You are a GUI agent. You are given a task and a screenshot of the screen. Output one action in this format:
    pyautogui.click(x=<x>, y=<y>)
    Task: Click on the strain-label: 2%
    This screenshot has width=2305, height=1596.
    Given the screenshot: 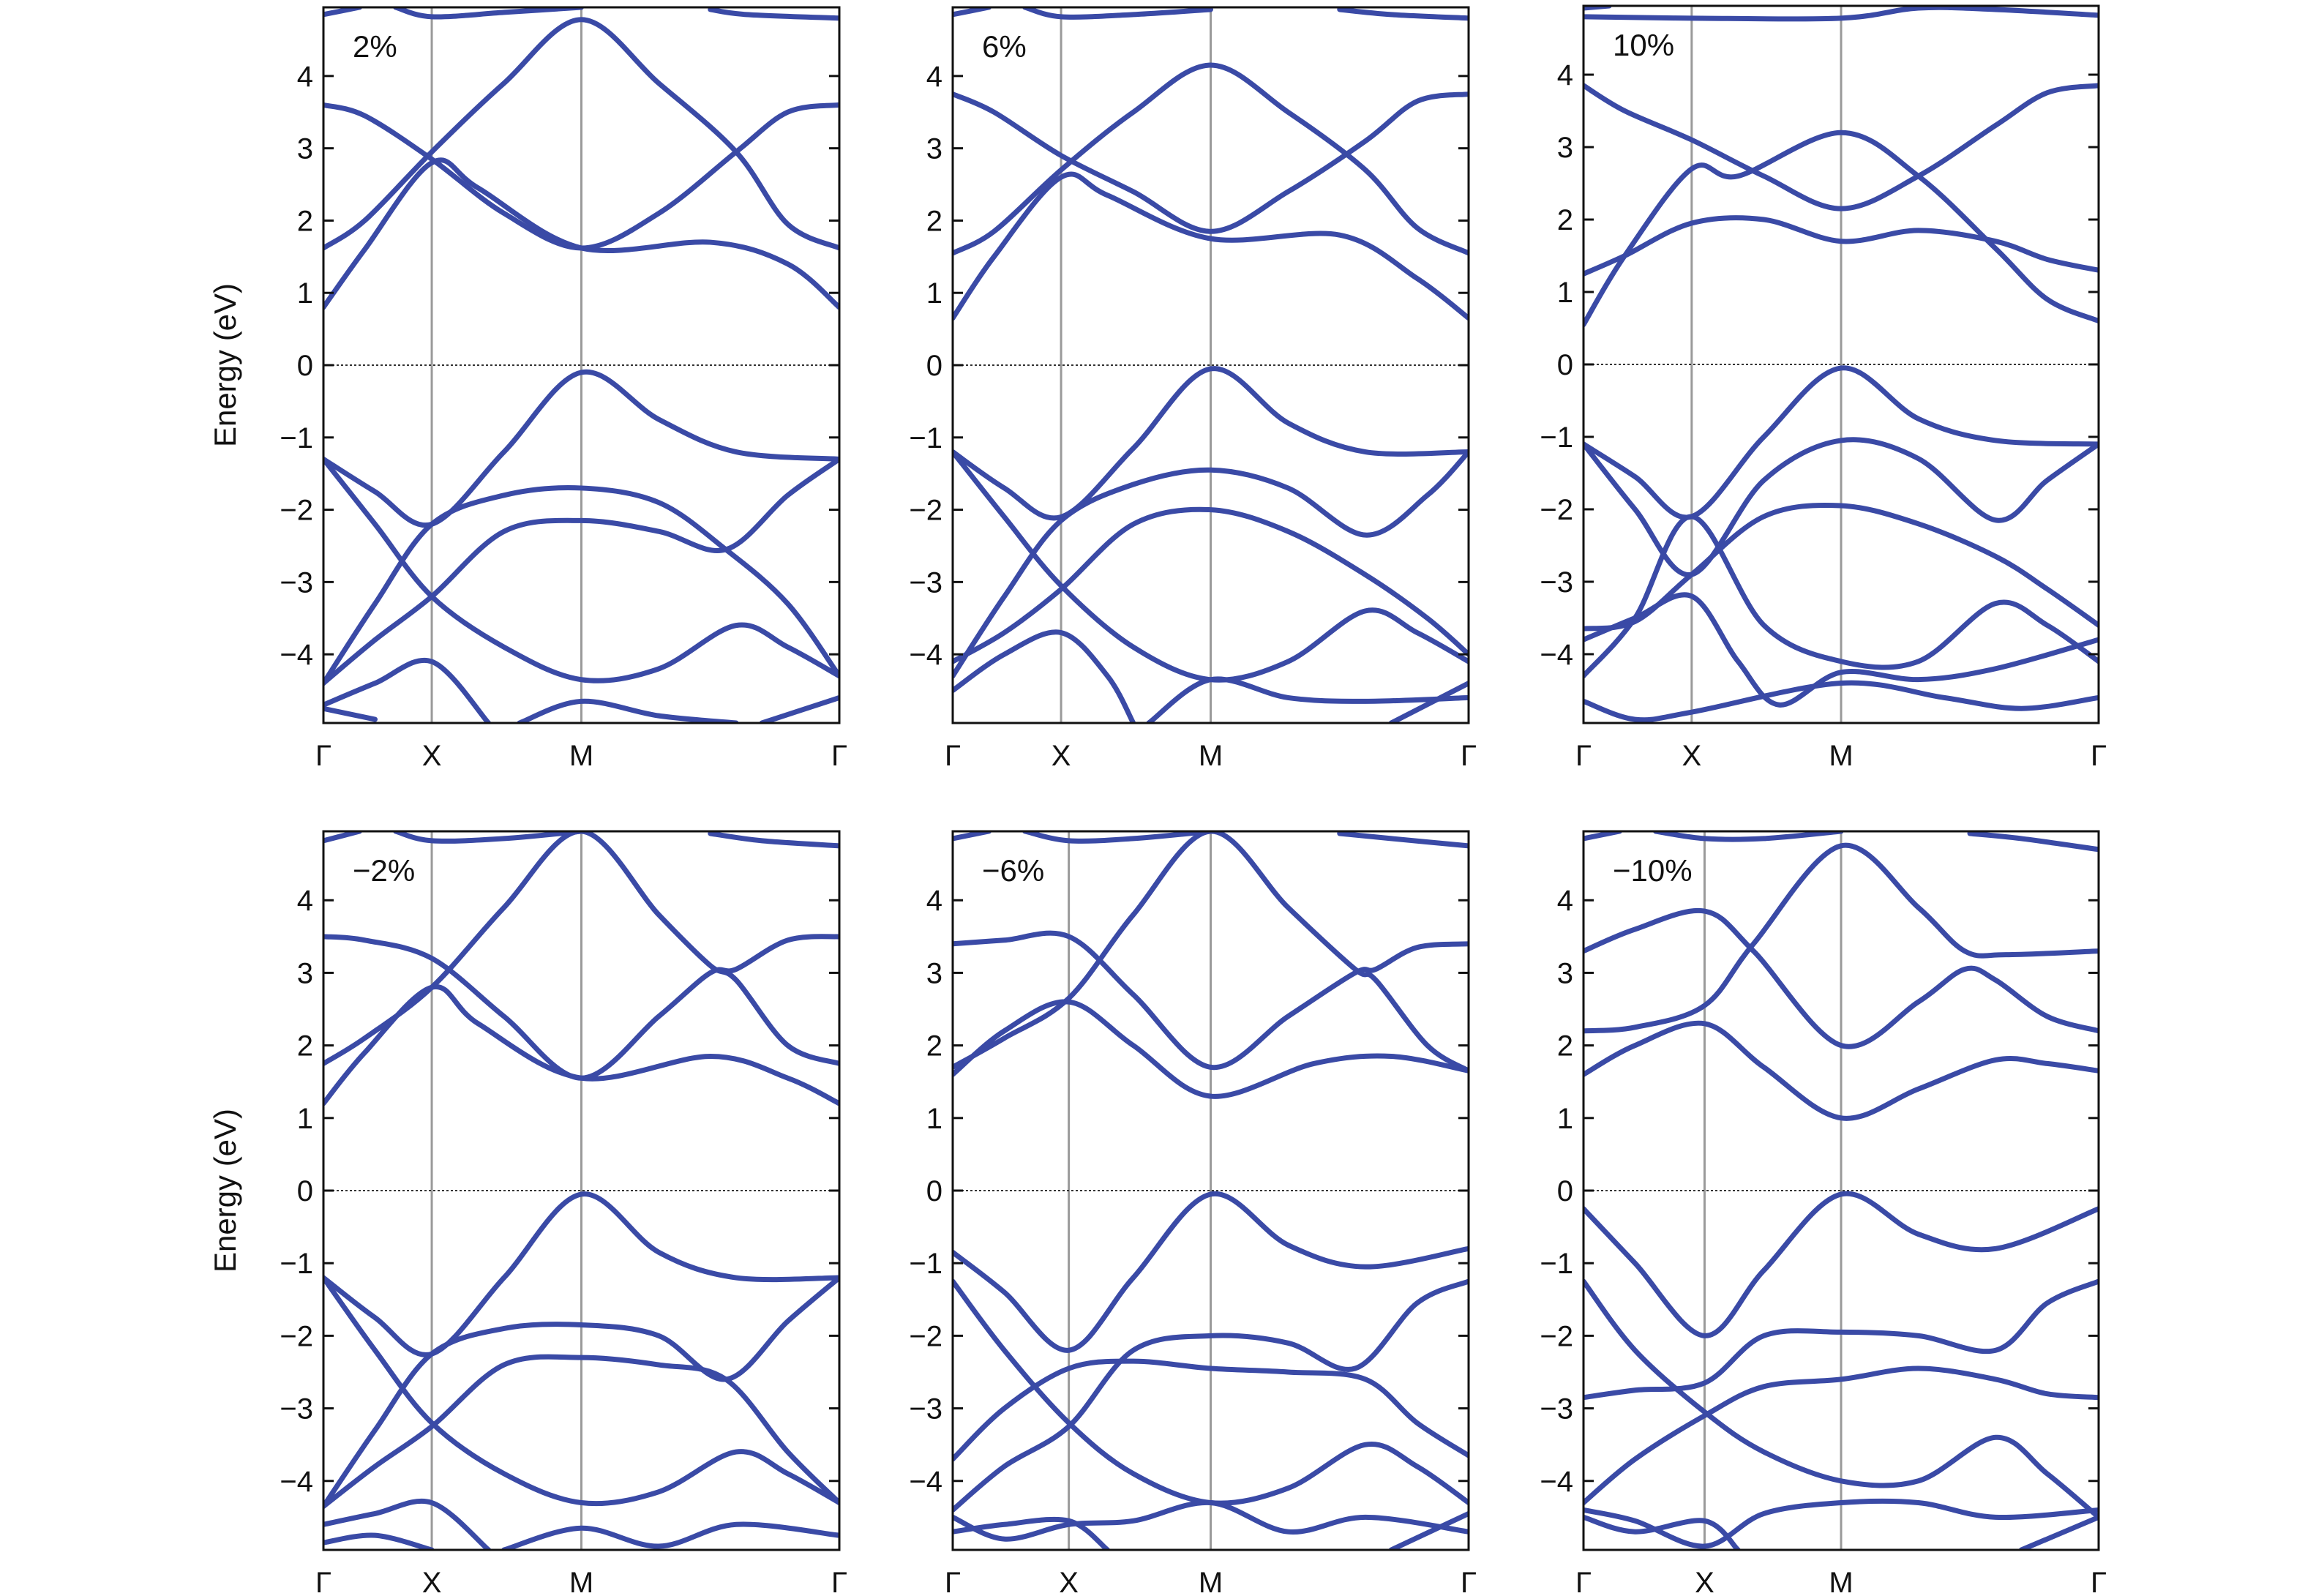 What is the action you would take?
    pyautogui.click(x=375, y=46)
    